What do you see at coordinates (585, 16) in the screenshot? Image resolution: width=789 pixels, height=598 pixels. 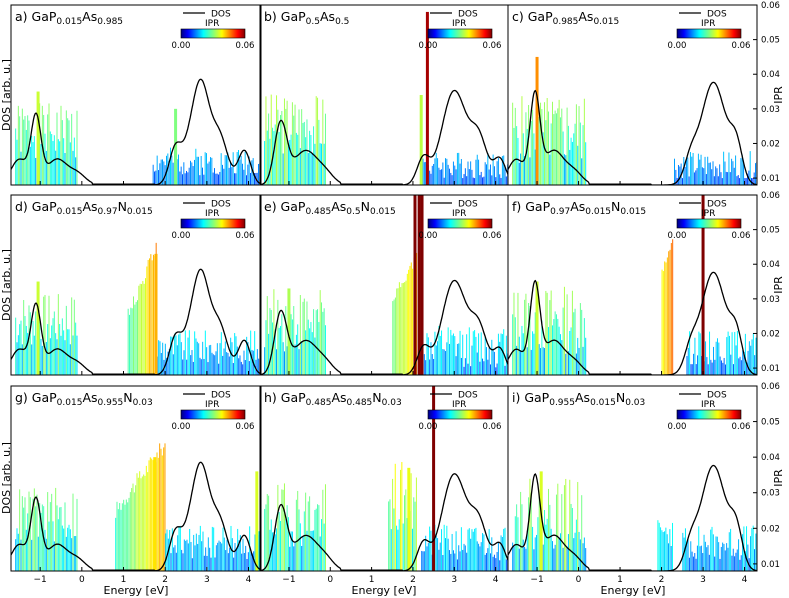 I see `title-element: As` at bounding box center [585, 16].